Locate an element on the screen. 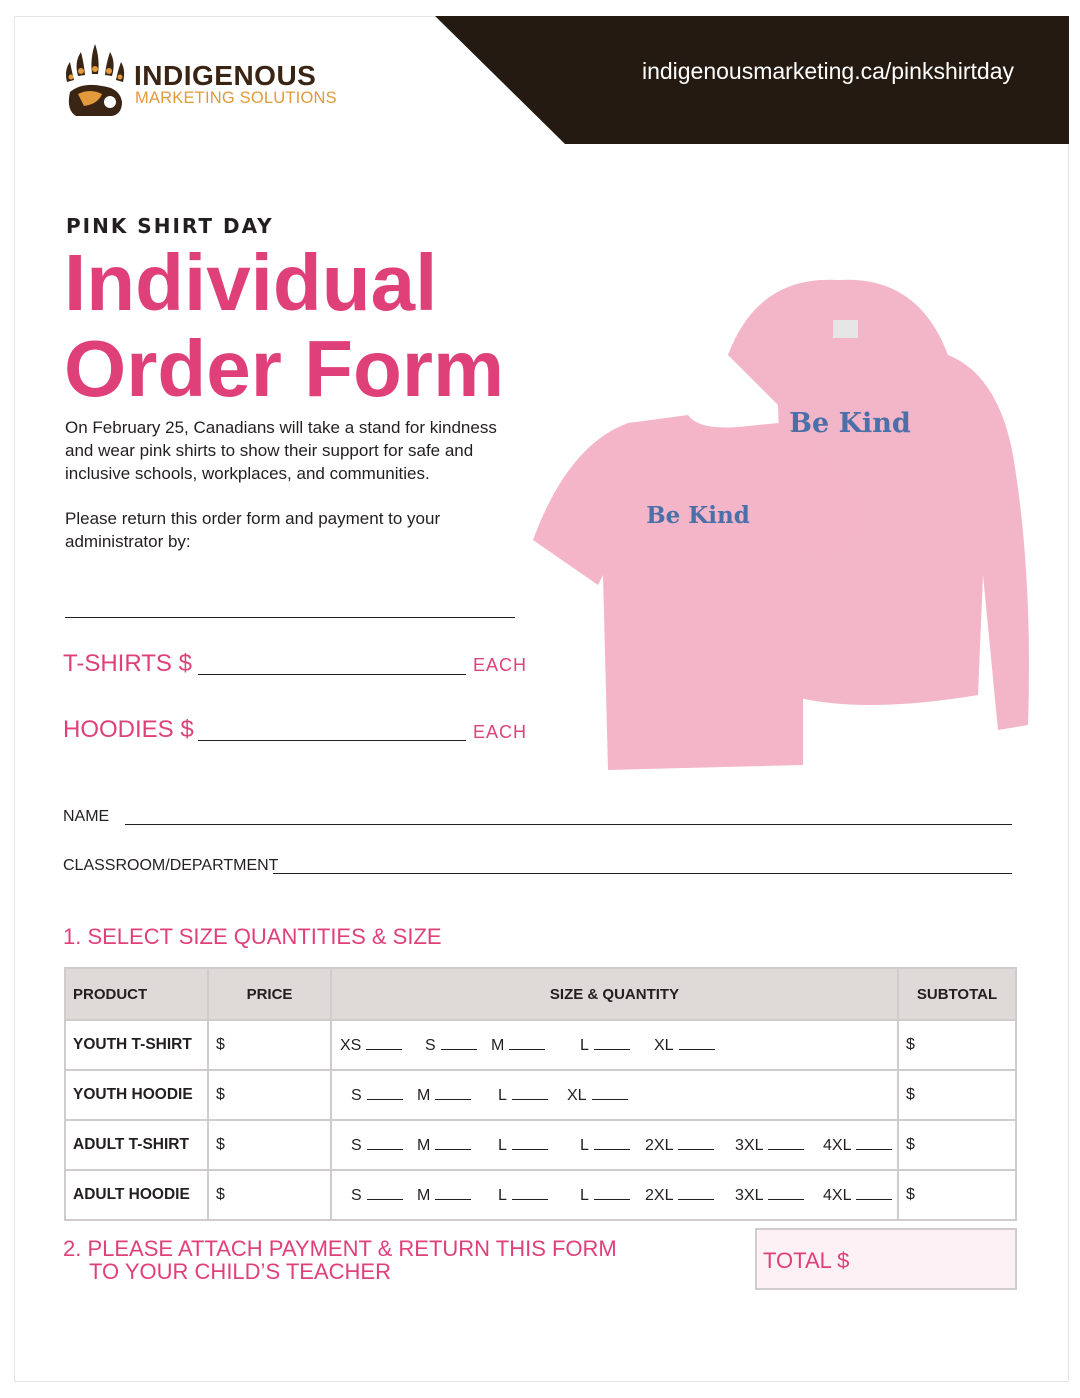 The width and height of the screenshot is (1080, 1398). header-product: PRODUCT is located at coordinates (136, 994).